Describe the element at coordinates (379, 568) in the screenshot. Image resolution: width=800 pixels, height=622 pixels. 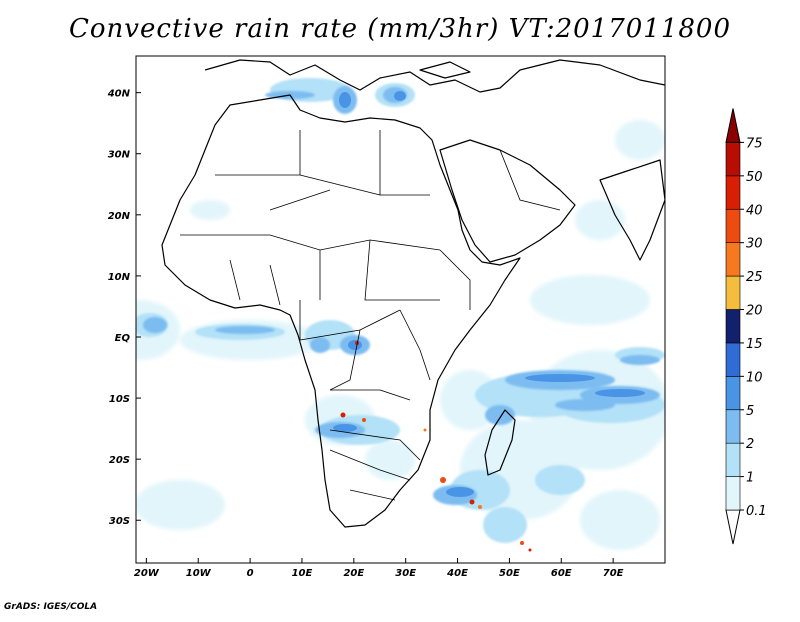
I see `x-axis-ticks: 20W 10W 0 10E 20E 30E 40E 50E 60E 70E` at that location.